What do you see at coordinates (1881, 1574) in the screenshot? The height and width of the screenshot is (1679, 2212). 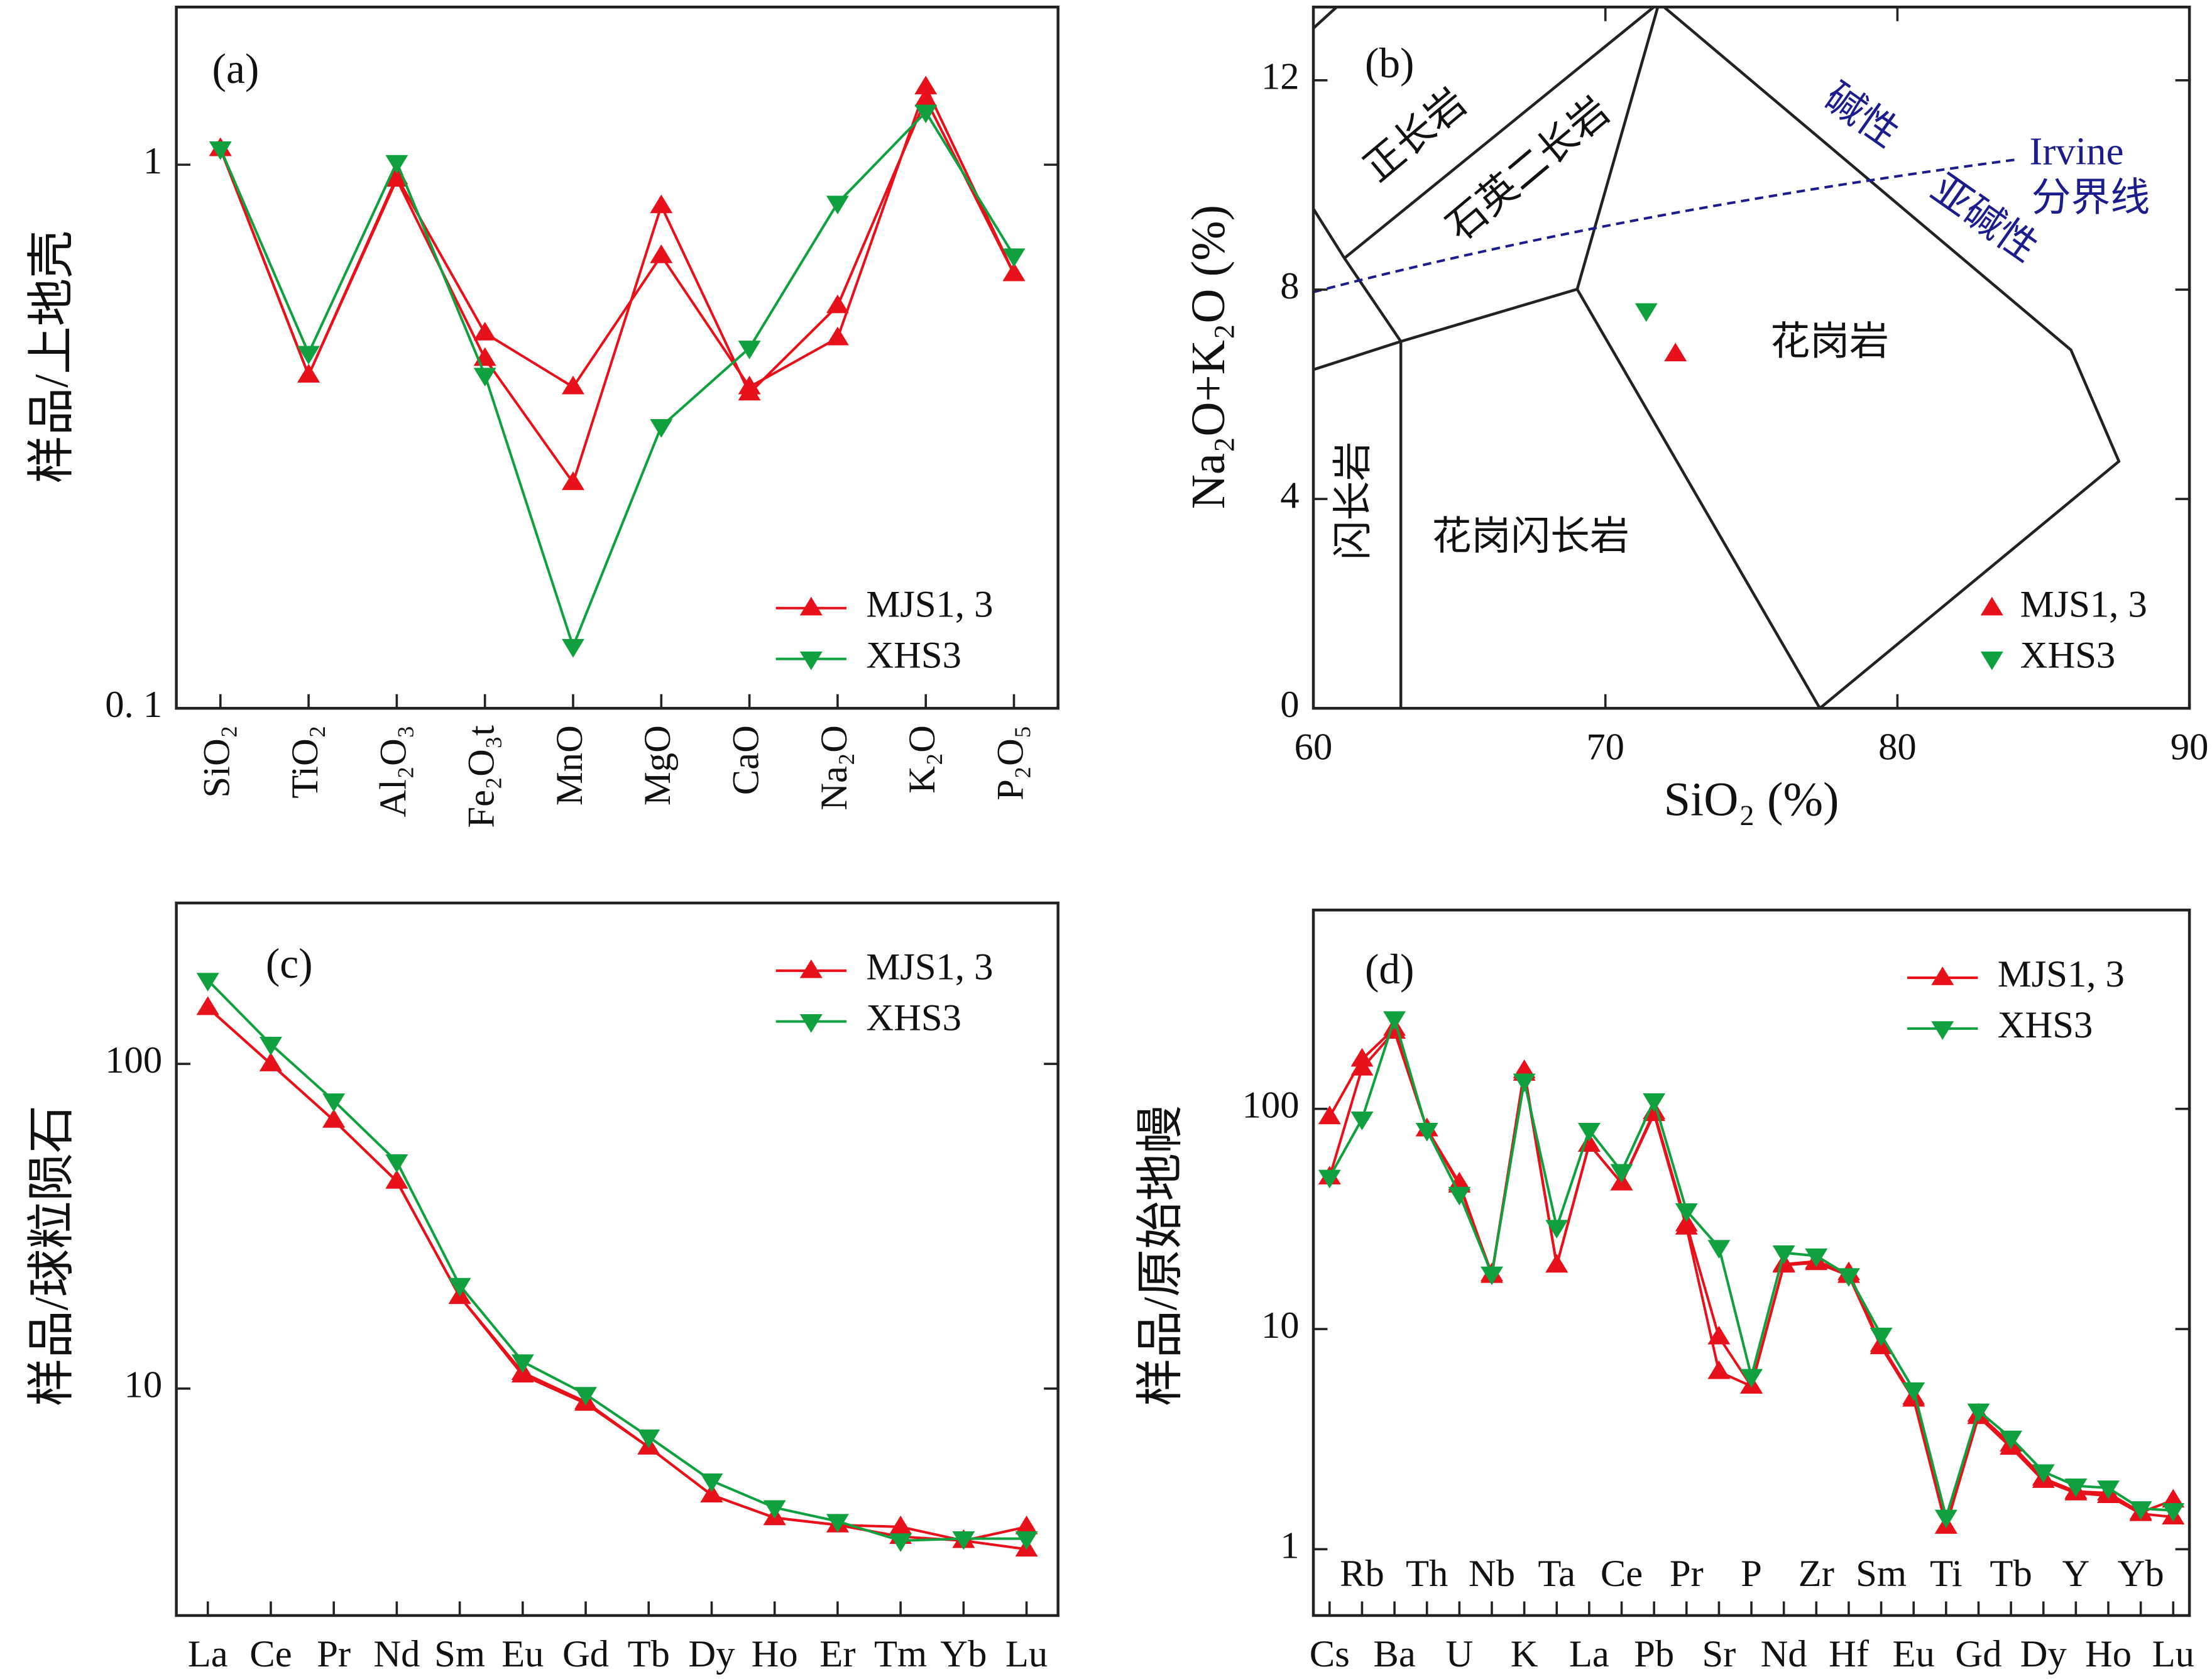 I see `x-tick-label: Sm` at bounding box center [1881, 1574].